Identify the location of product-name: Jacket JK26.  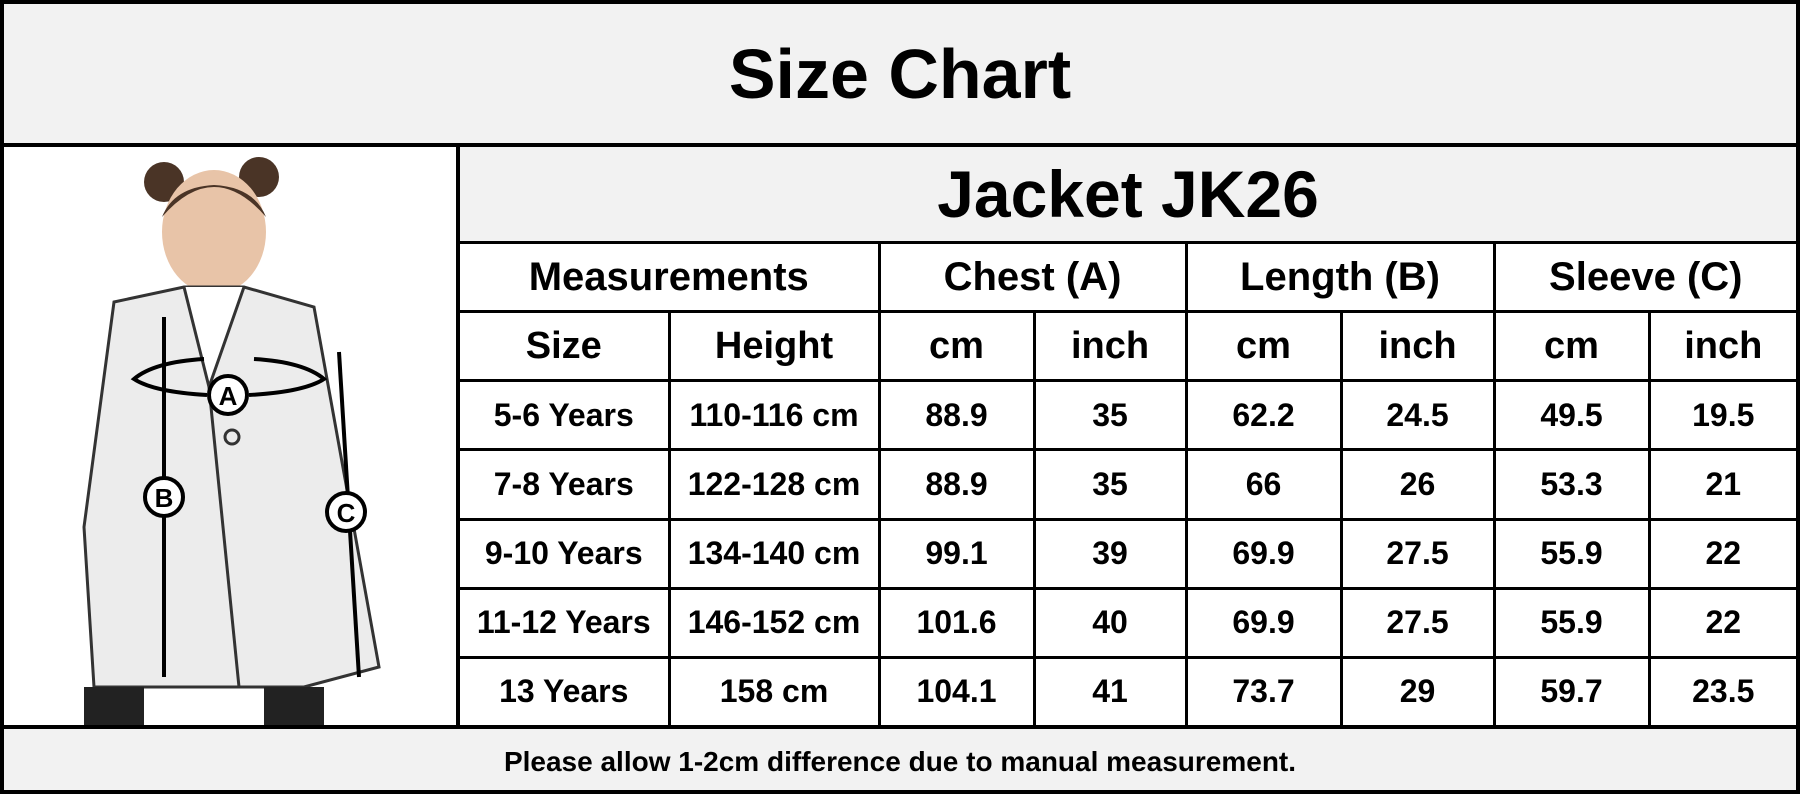
(1128, 196).